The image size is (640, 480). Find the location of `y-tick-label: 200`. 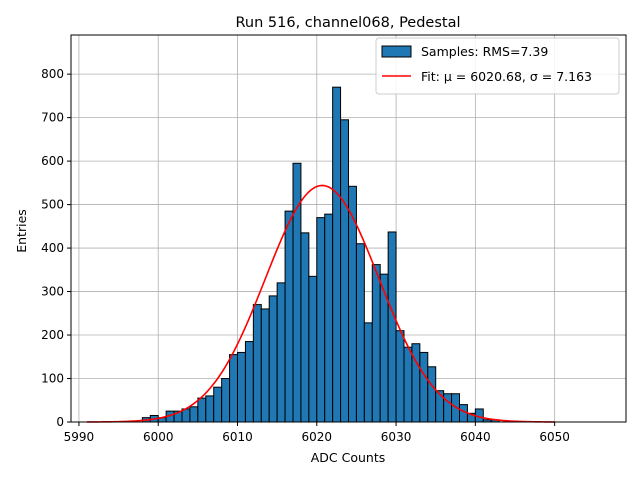

y-tick-label: 200 is located at coordinates (52, 335).